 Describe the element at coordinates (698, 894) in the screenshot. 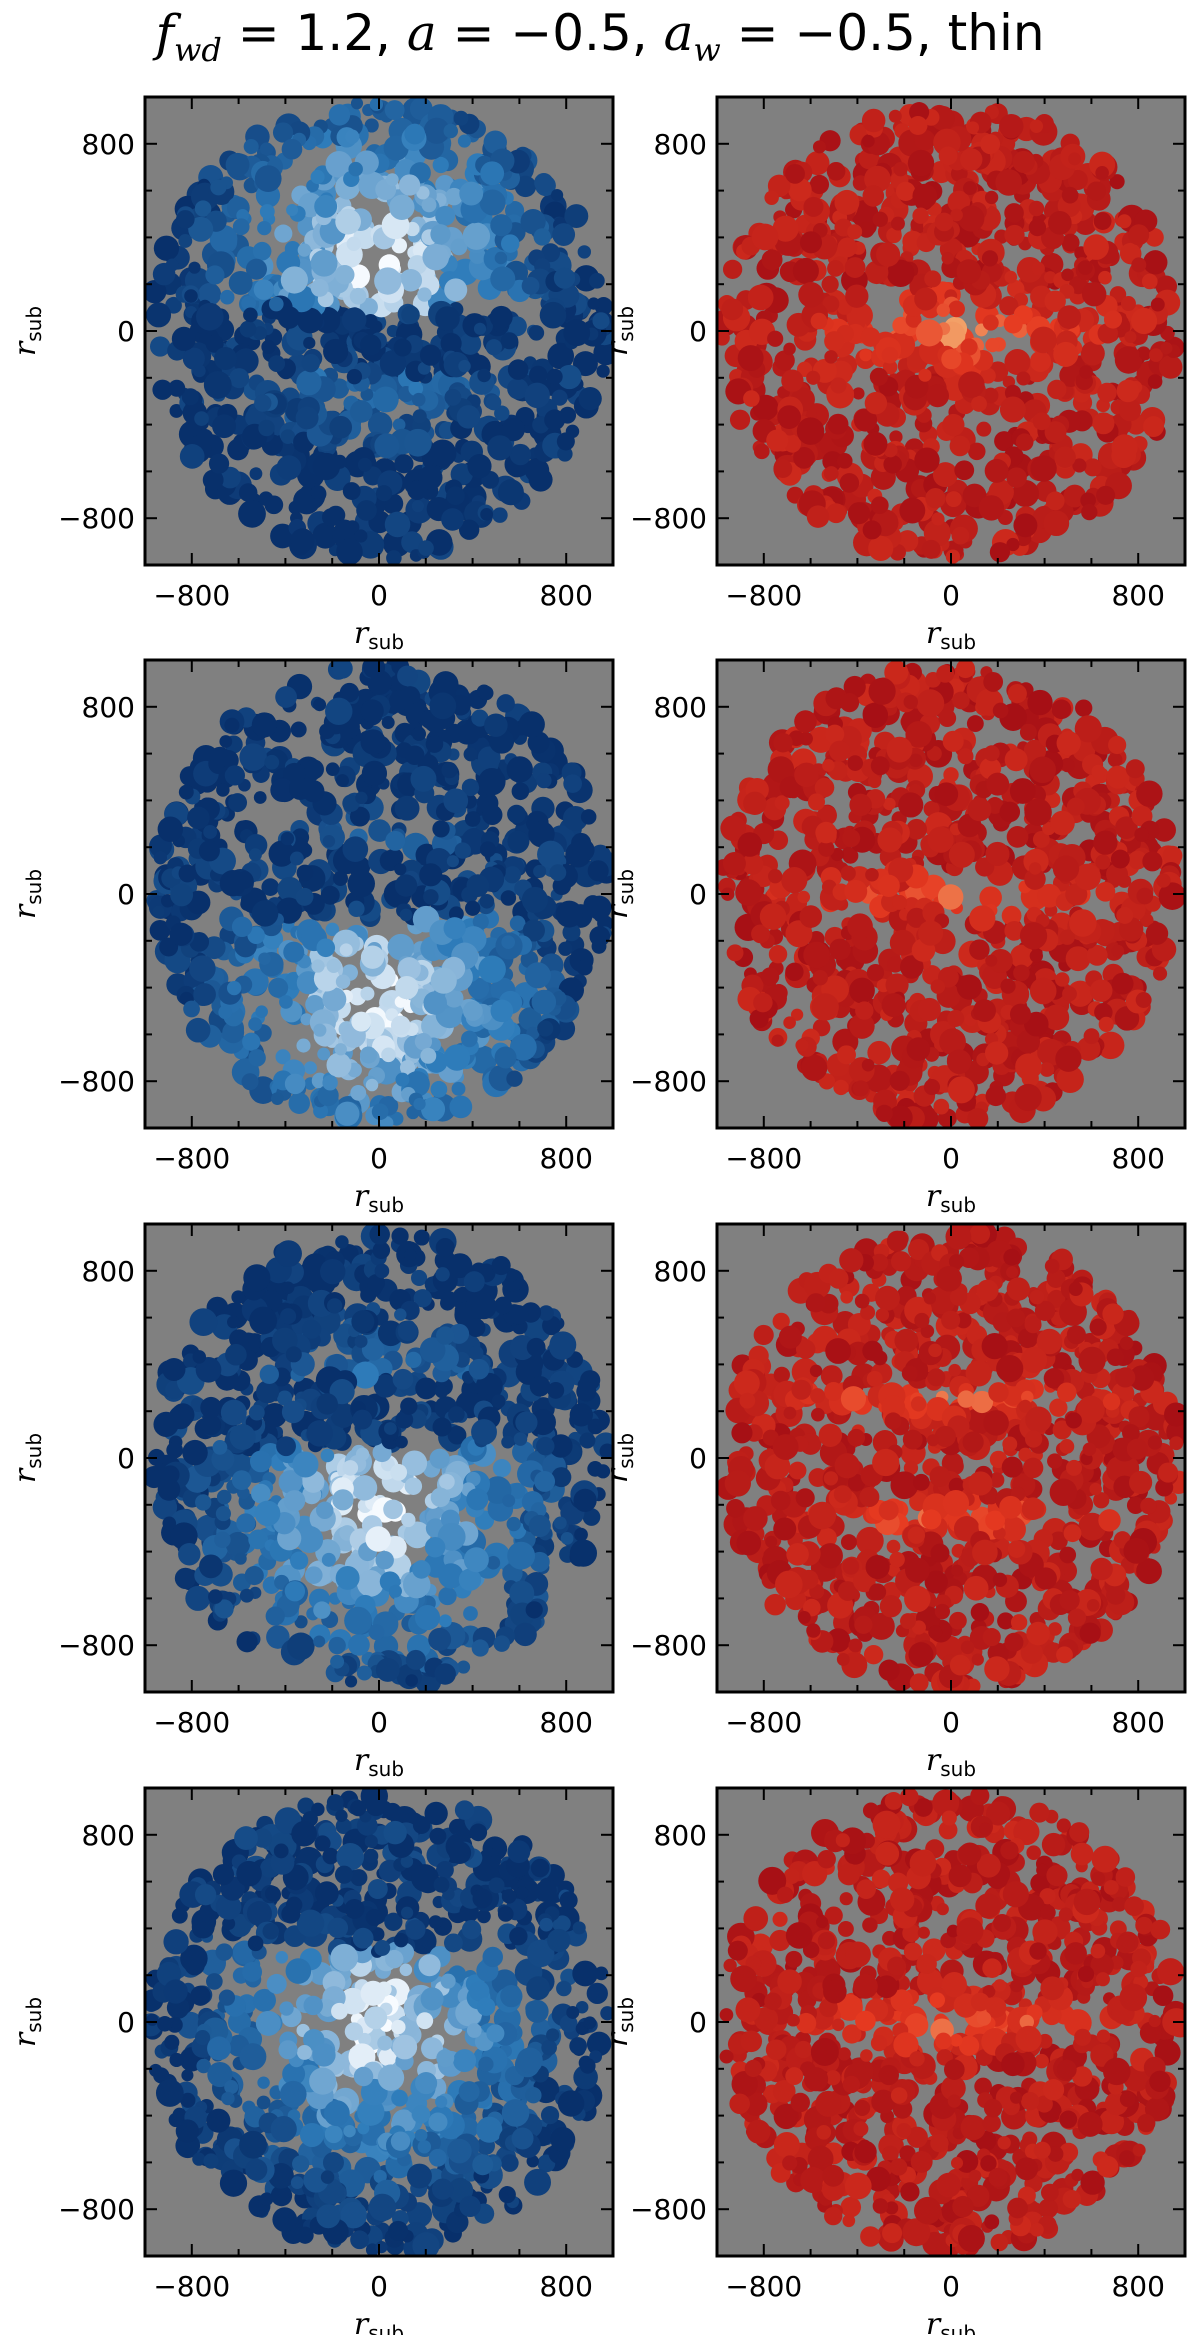

I see `y-tick-label: 0` at that location.